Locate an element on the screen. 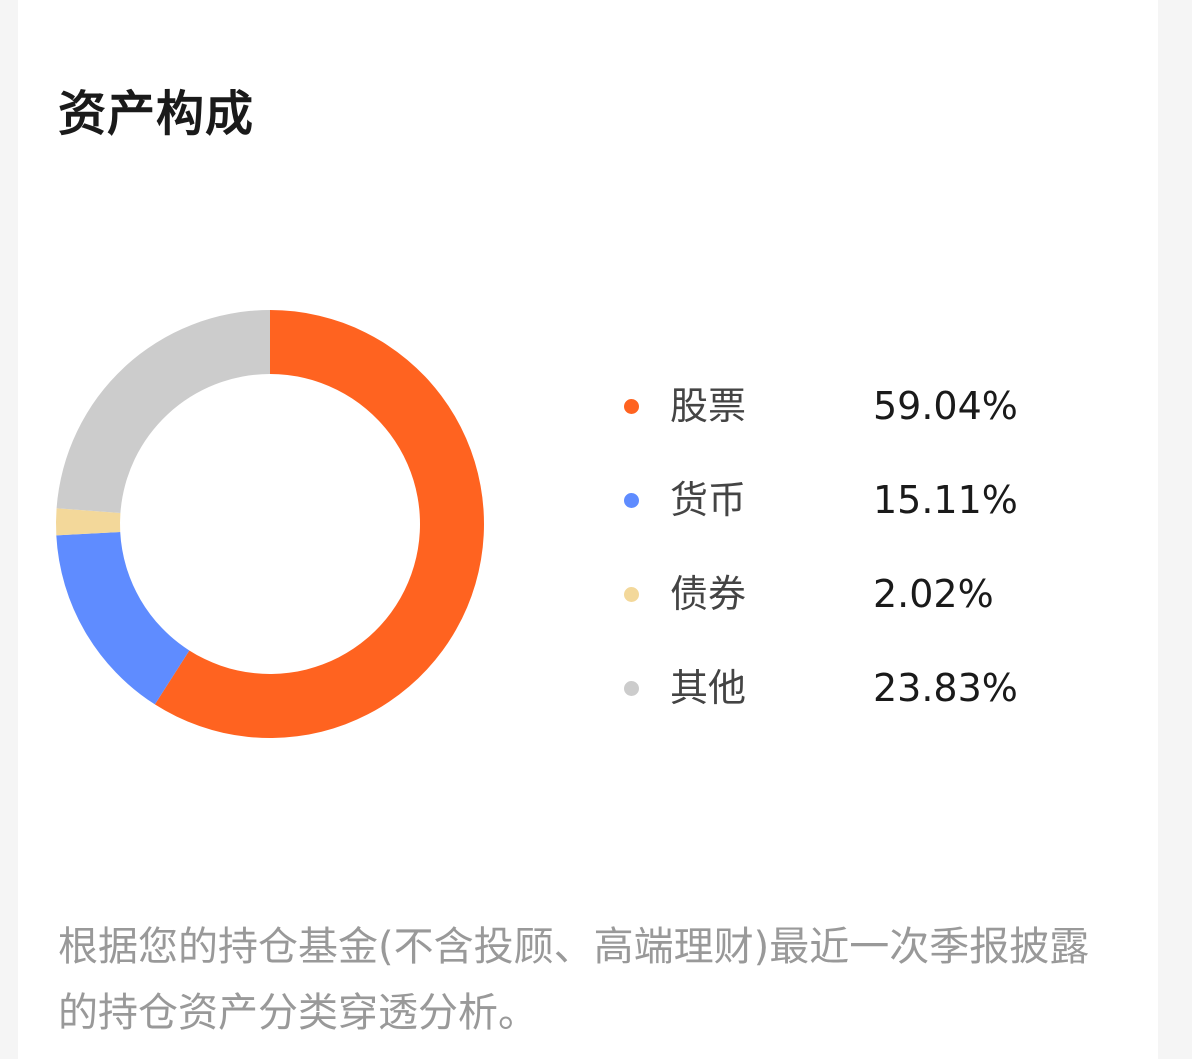 Image resolution: width=1192 pixels, height=1059 pixels. donut-slice-bonds is located at coordinates (88, 522).